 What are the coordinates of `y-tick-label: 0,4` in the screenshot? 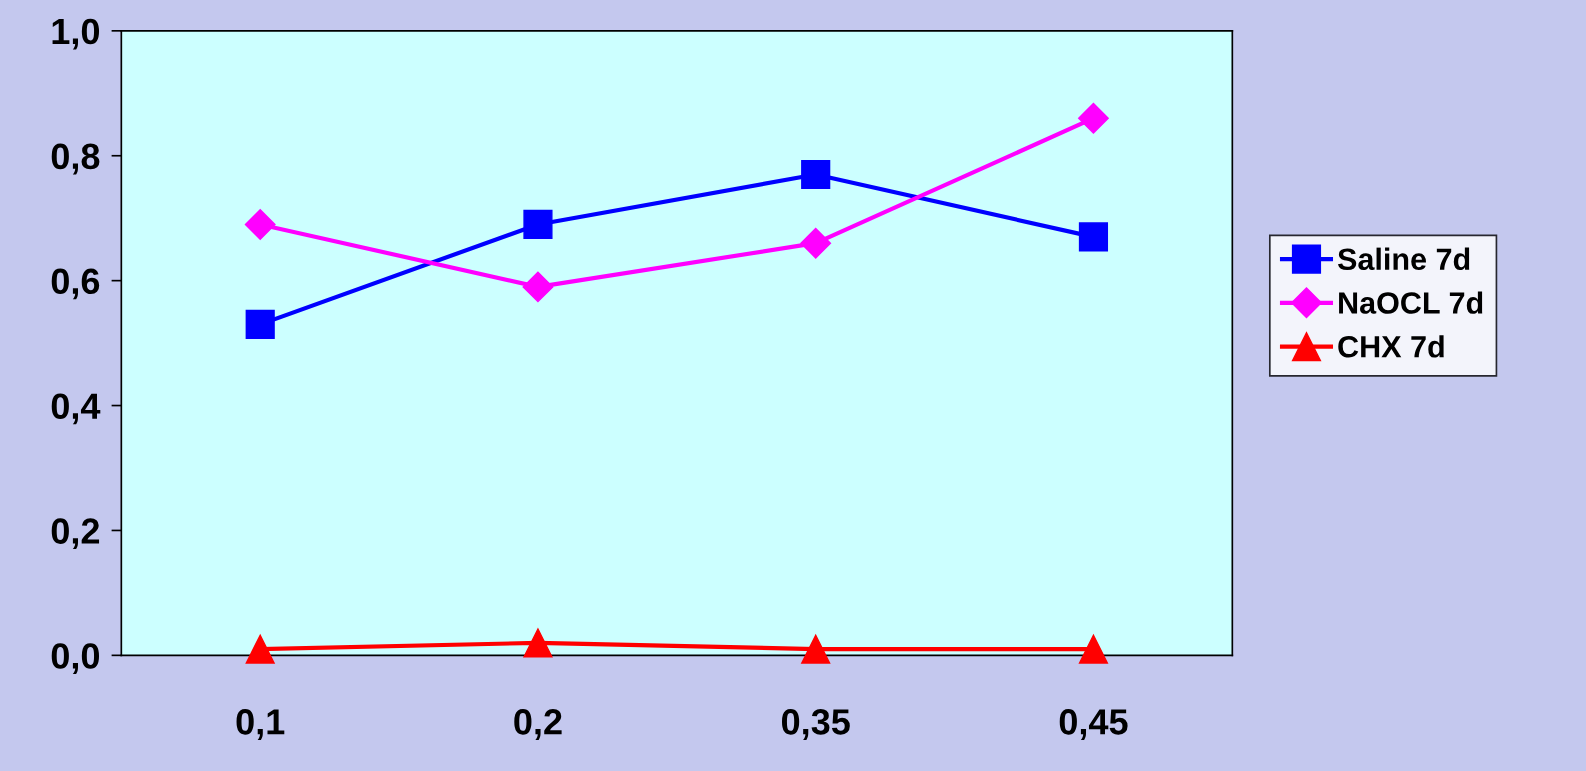 It's located at (76, 409).